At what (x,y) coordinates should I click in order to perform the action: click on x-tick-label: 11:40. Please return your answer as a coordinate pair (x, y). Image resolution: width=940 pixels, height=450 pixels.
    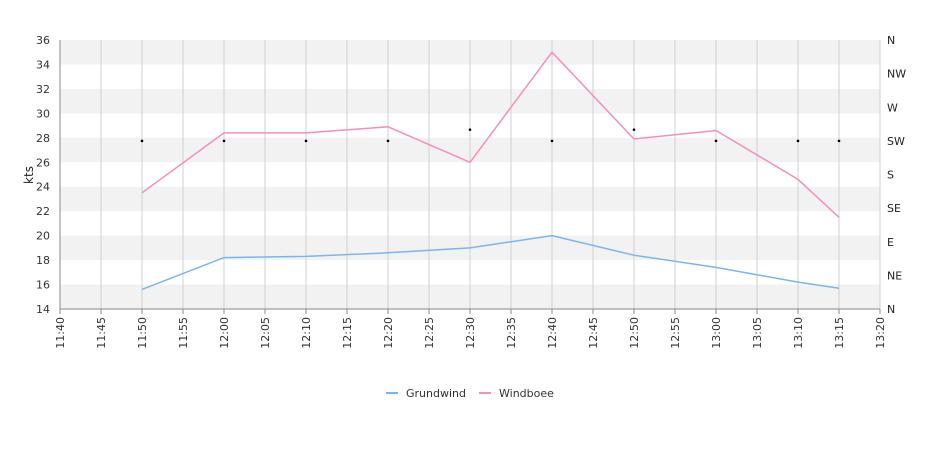
    Looking at the image, I should click on (60, 333).